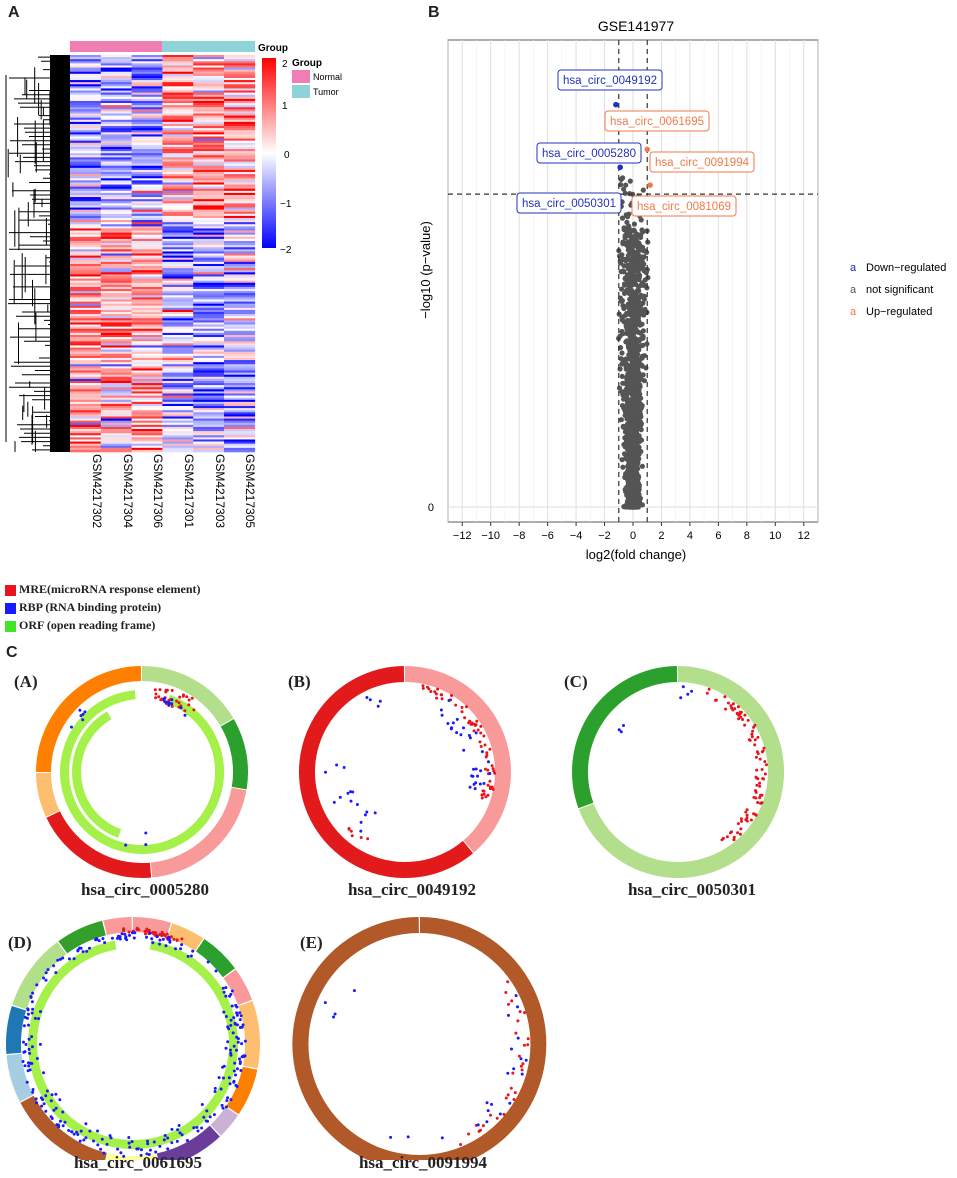 Image resolution: width=957 pixels, height=1178 pixels. Describe the element at coordinates (220, 491) in the screenshot. I see `sample-label: GSM4217303` at that location.